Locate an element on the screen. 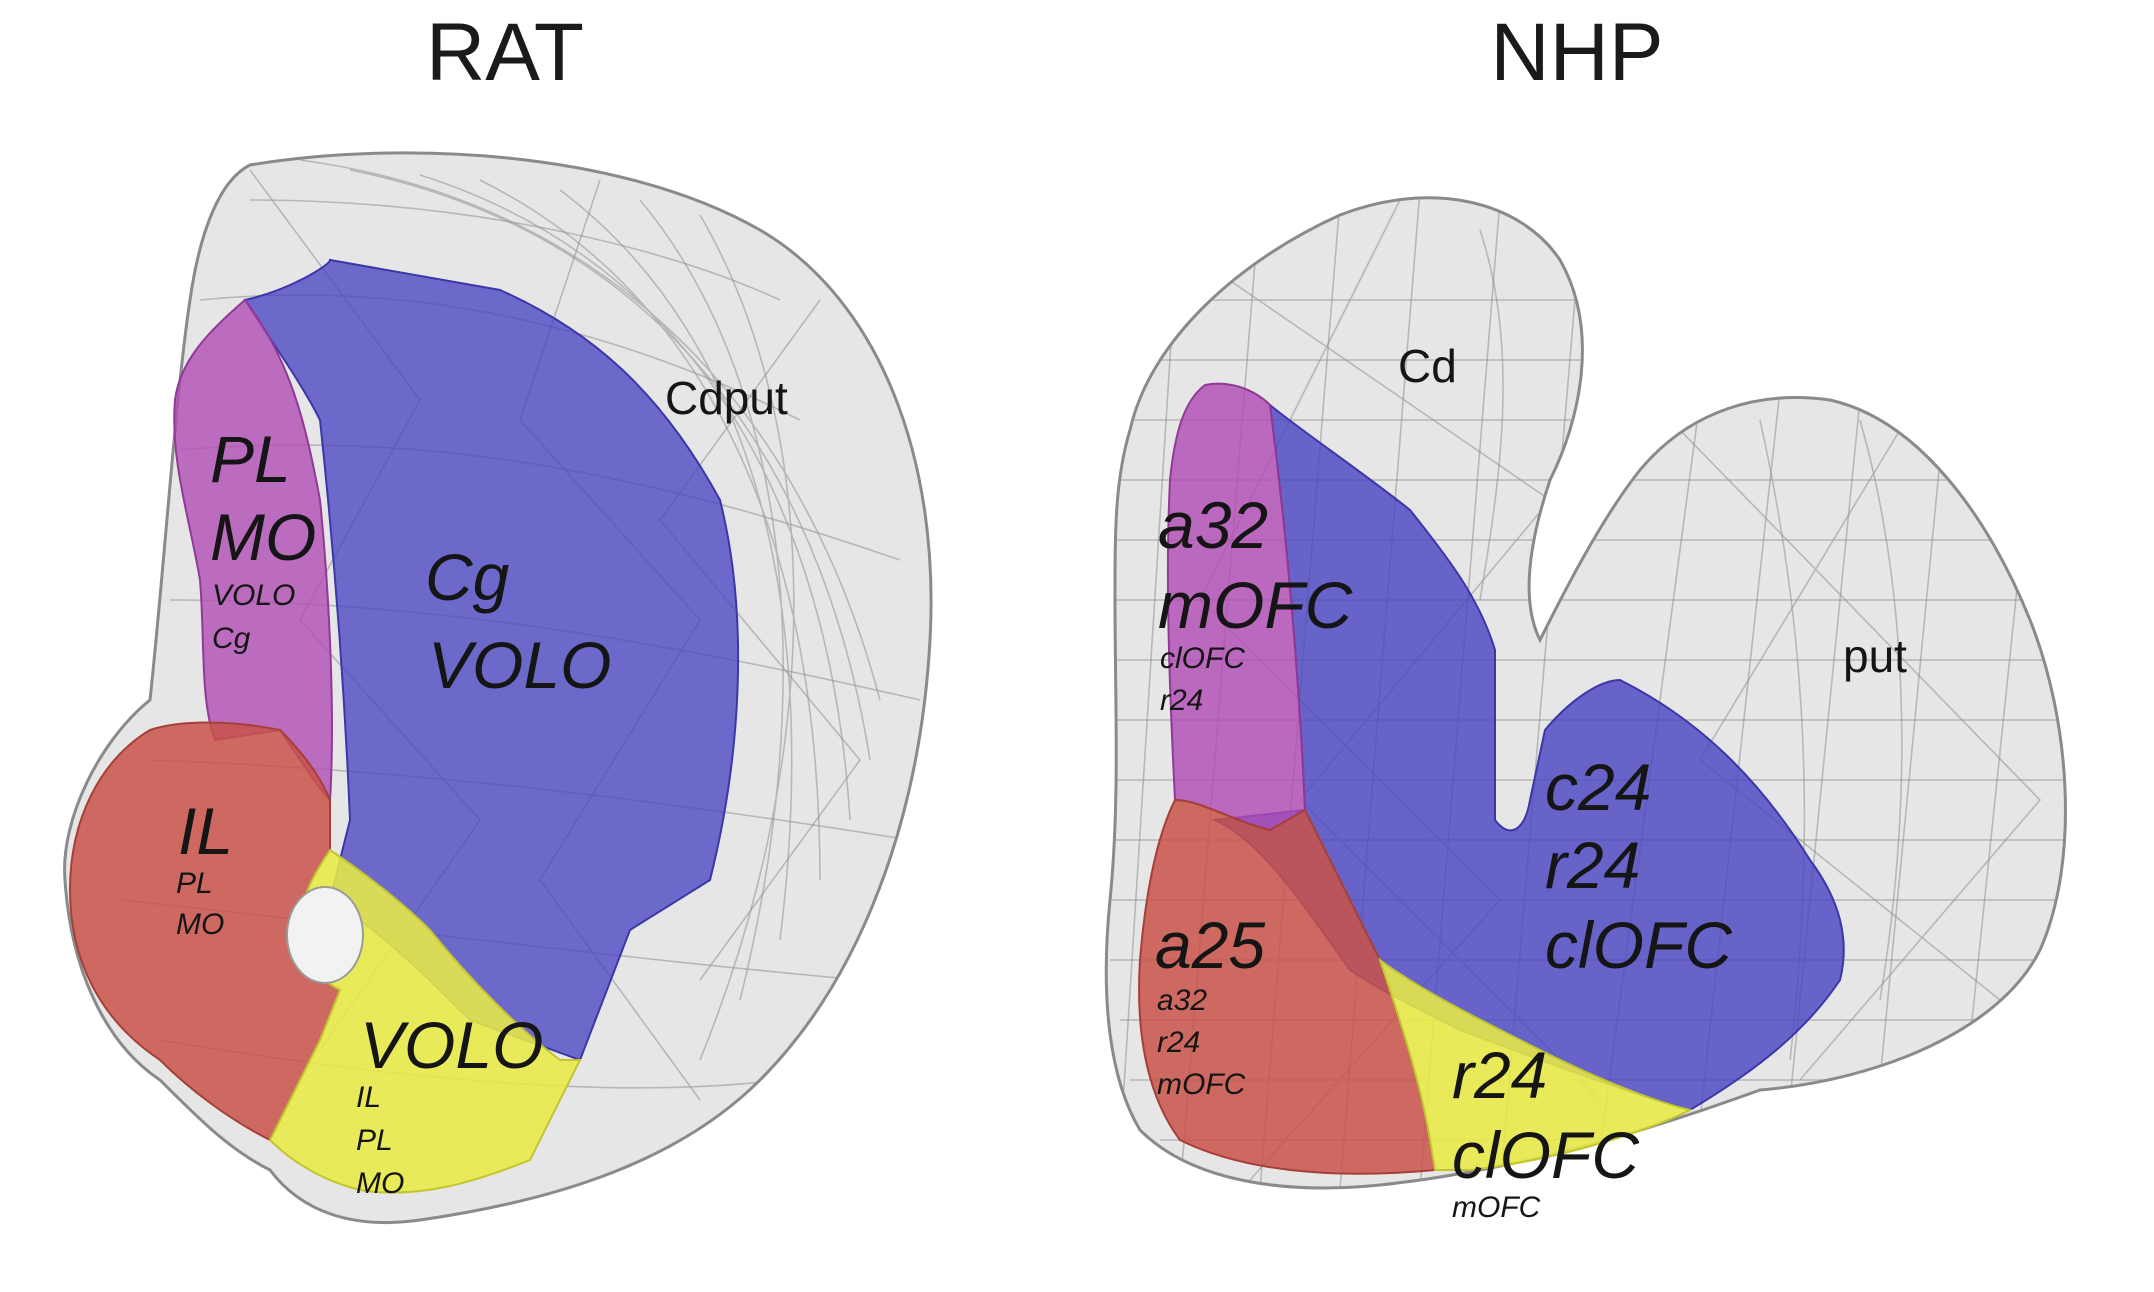 The image size is (2154, 1292). rat-pl-main2-label: MO is located at coordinates (263, 537).